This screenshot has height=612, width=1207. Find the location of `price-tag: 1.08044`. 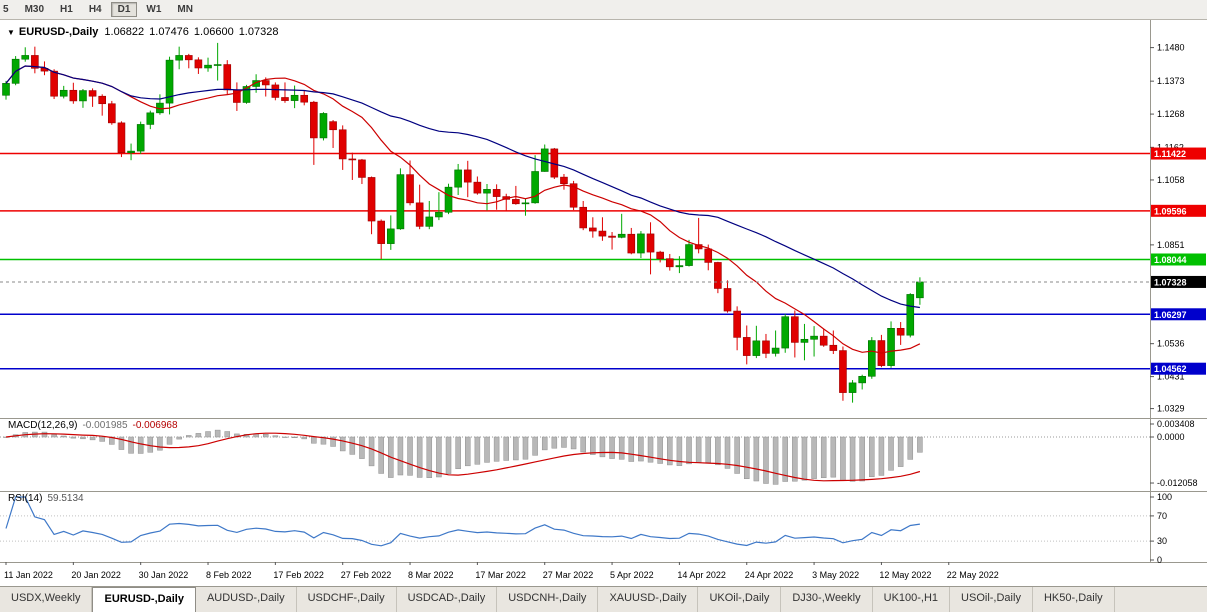

price-tag: 1.08044 is located at coordinates (1178, 259).